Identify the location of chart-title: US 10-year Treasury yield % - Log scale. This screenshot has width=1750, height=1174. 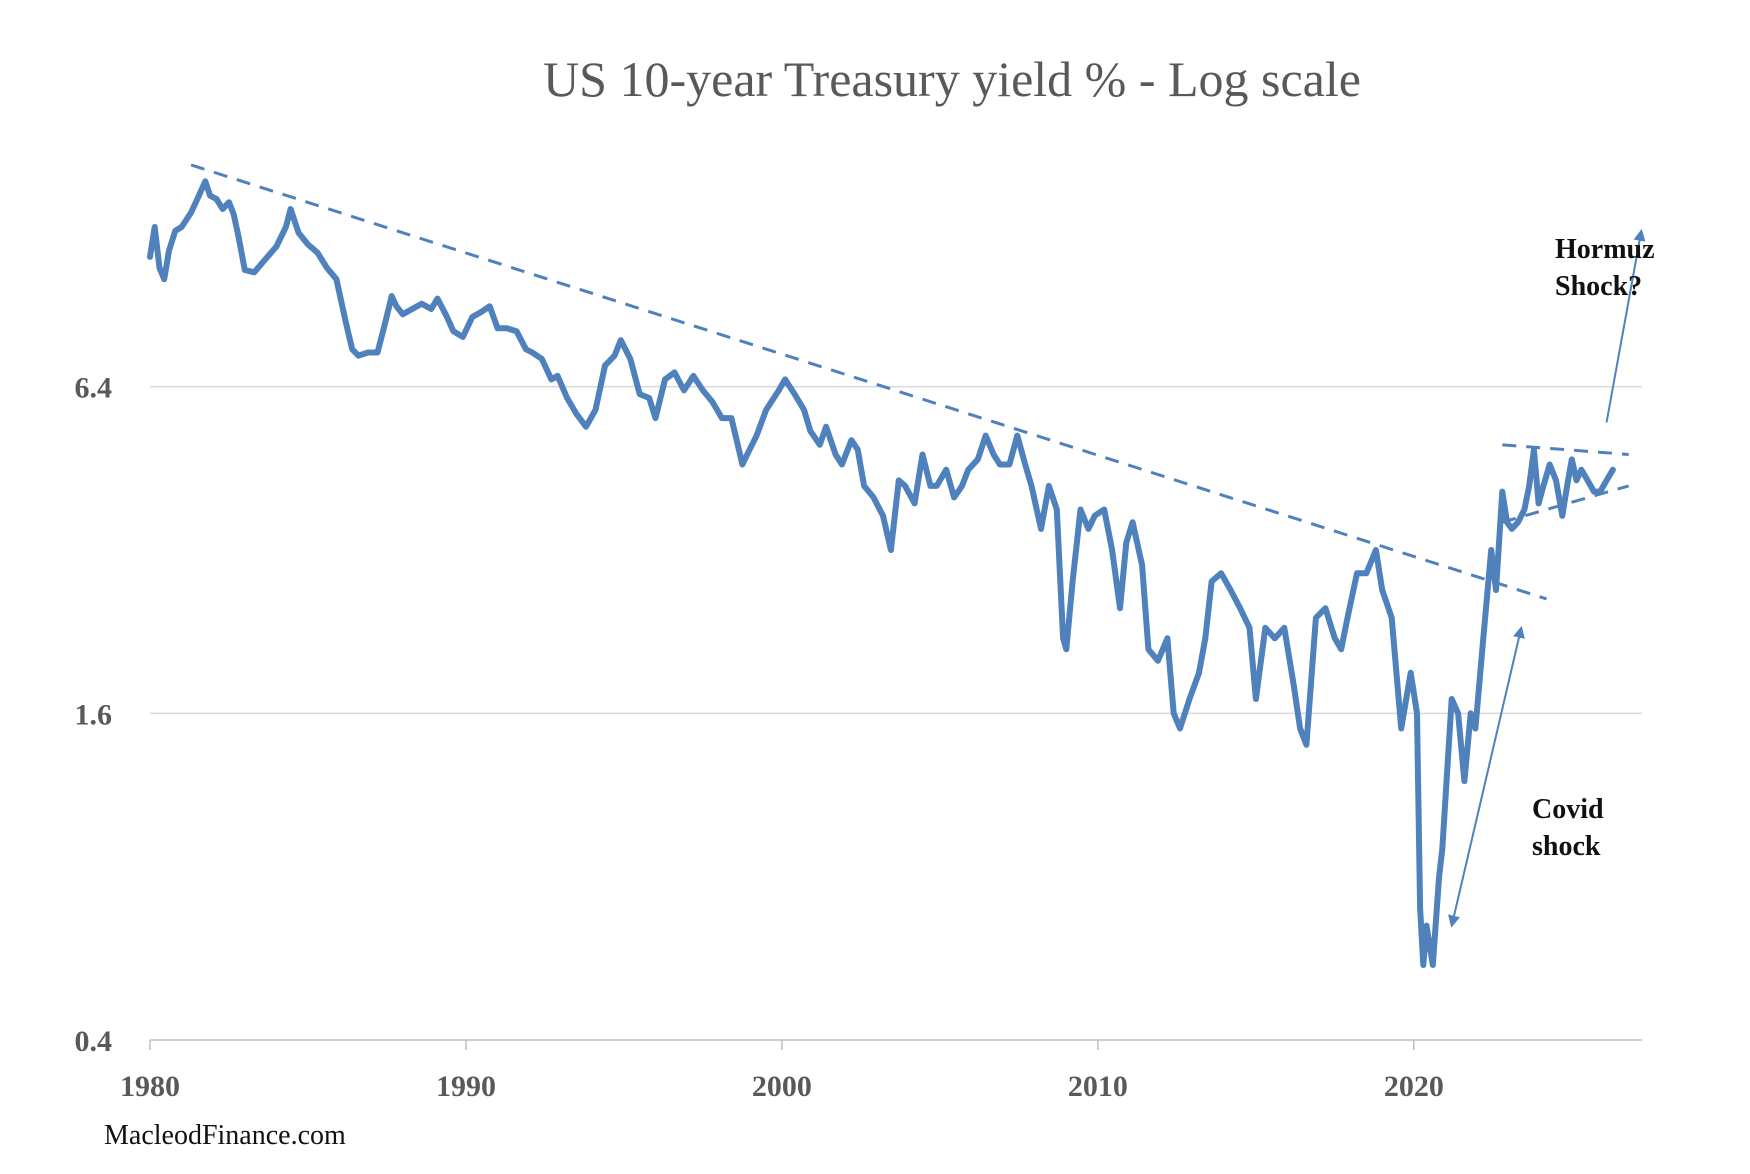
(952, 79).